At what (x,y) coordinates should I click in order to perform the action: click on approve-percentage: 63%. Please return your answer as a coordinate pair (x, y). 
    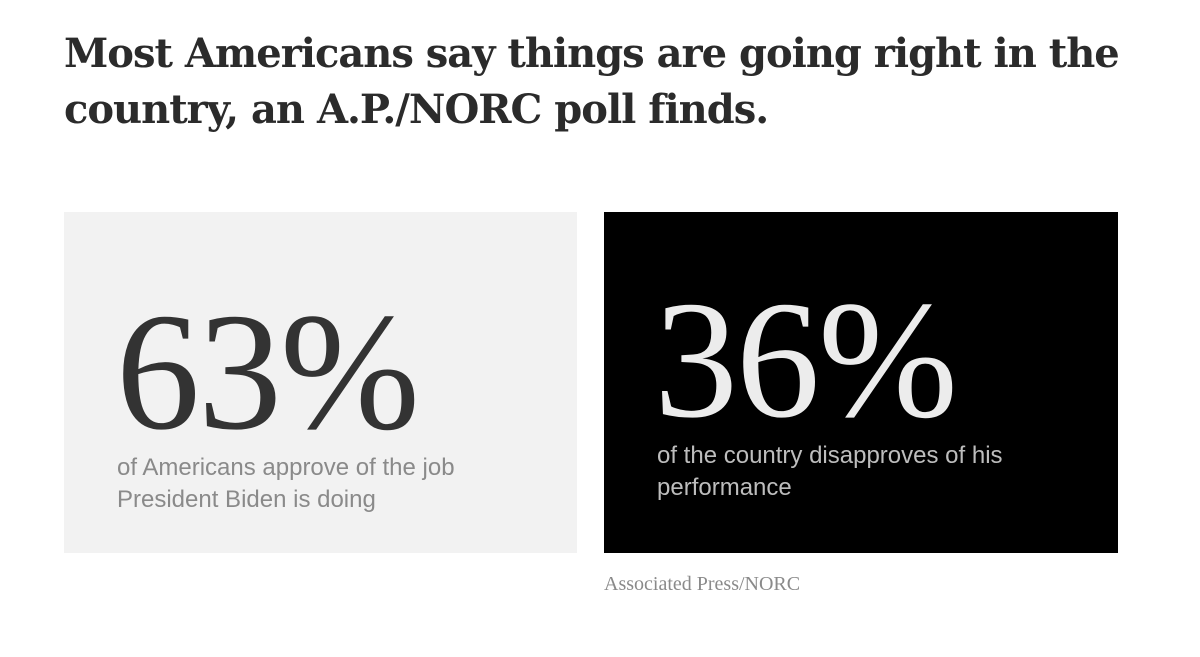
    Looking at the image, I should click on (268, 372).